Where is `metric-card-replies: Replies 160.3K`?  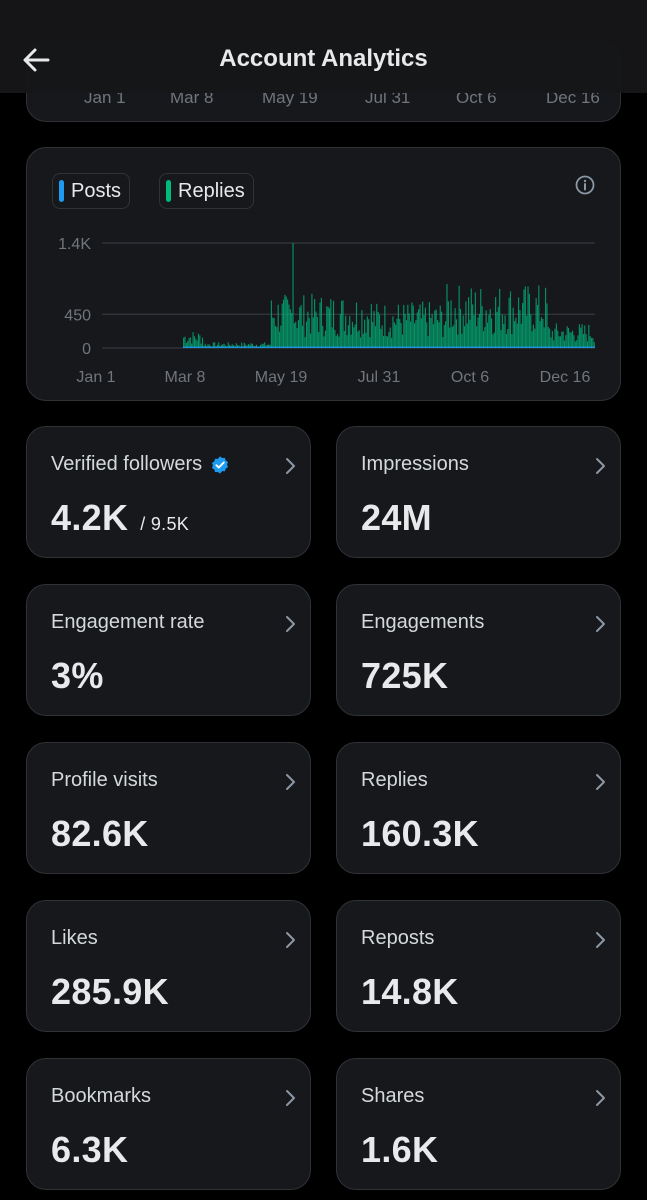 metric-card-replies: Replies 160.3K is located at coordinates (478, 808).